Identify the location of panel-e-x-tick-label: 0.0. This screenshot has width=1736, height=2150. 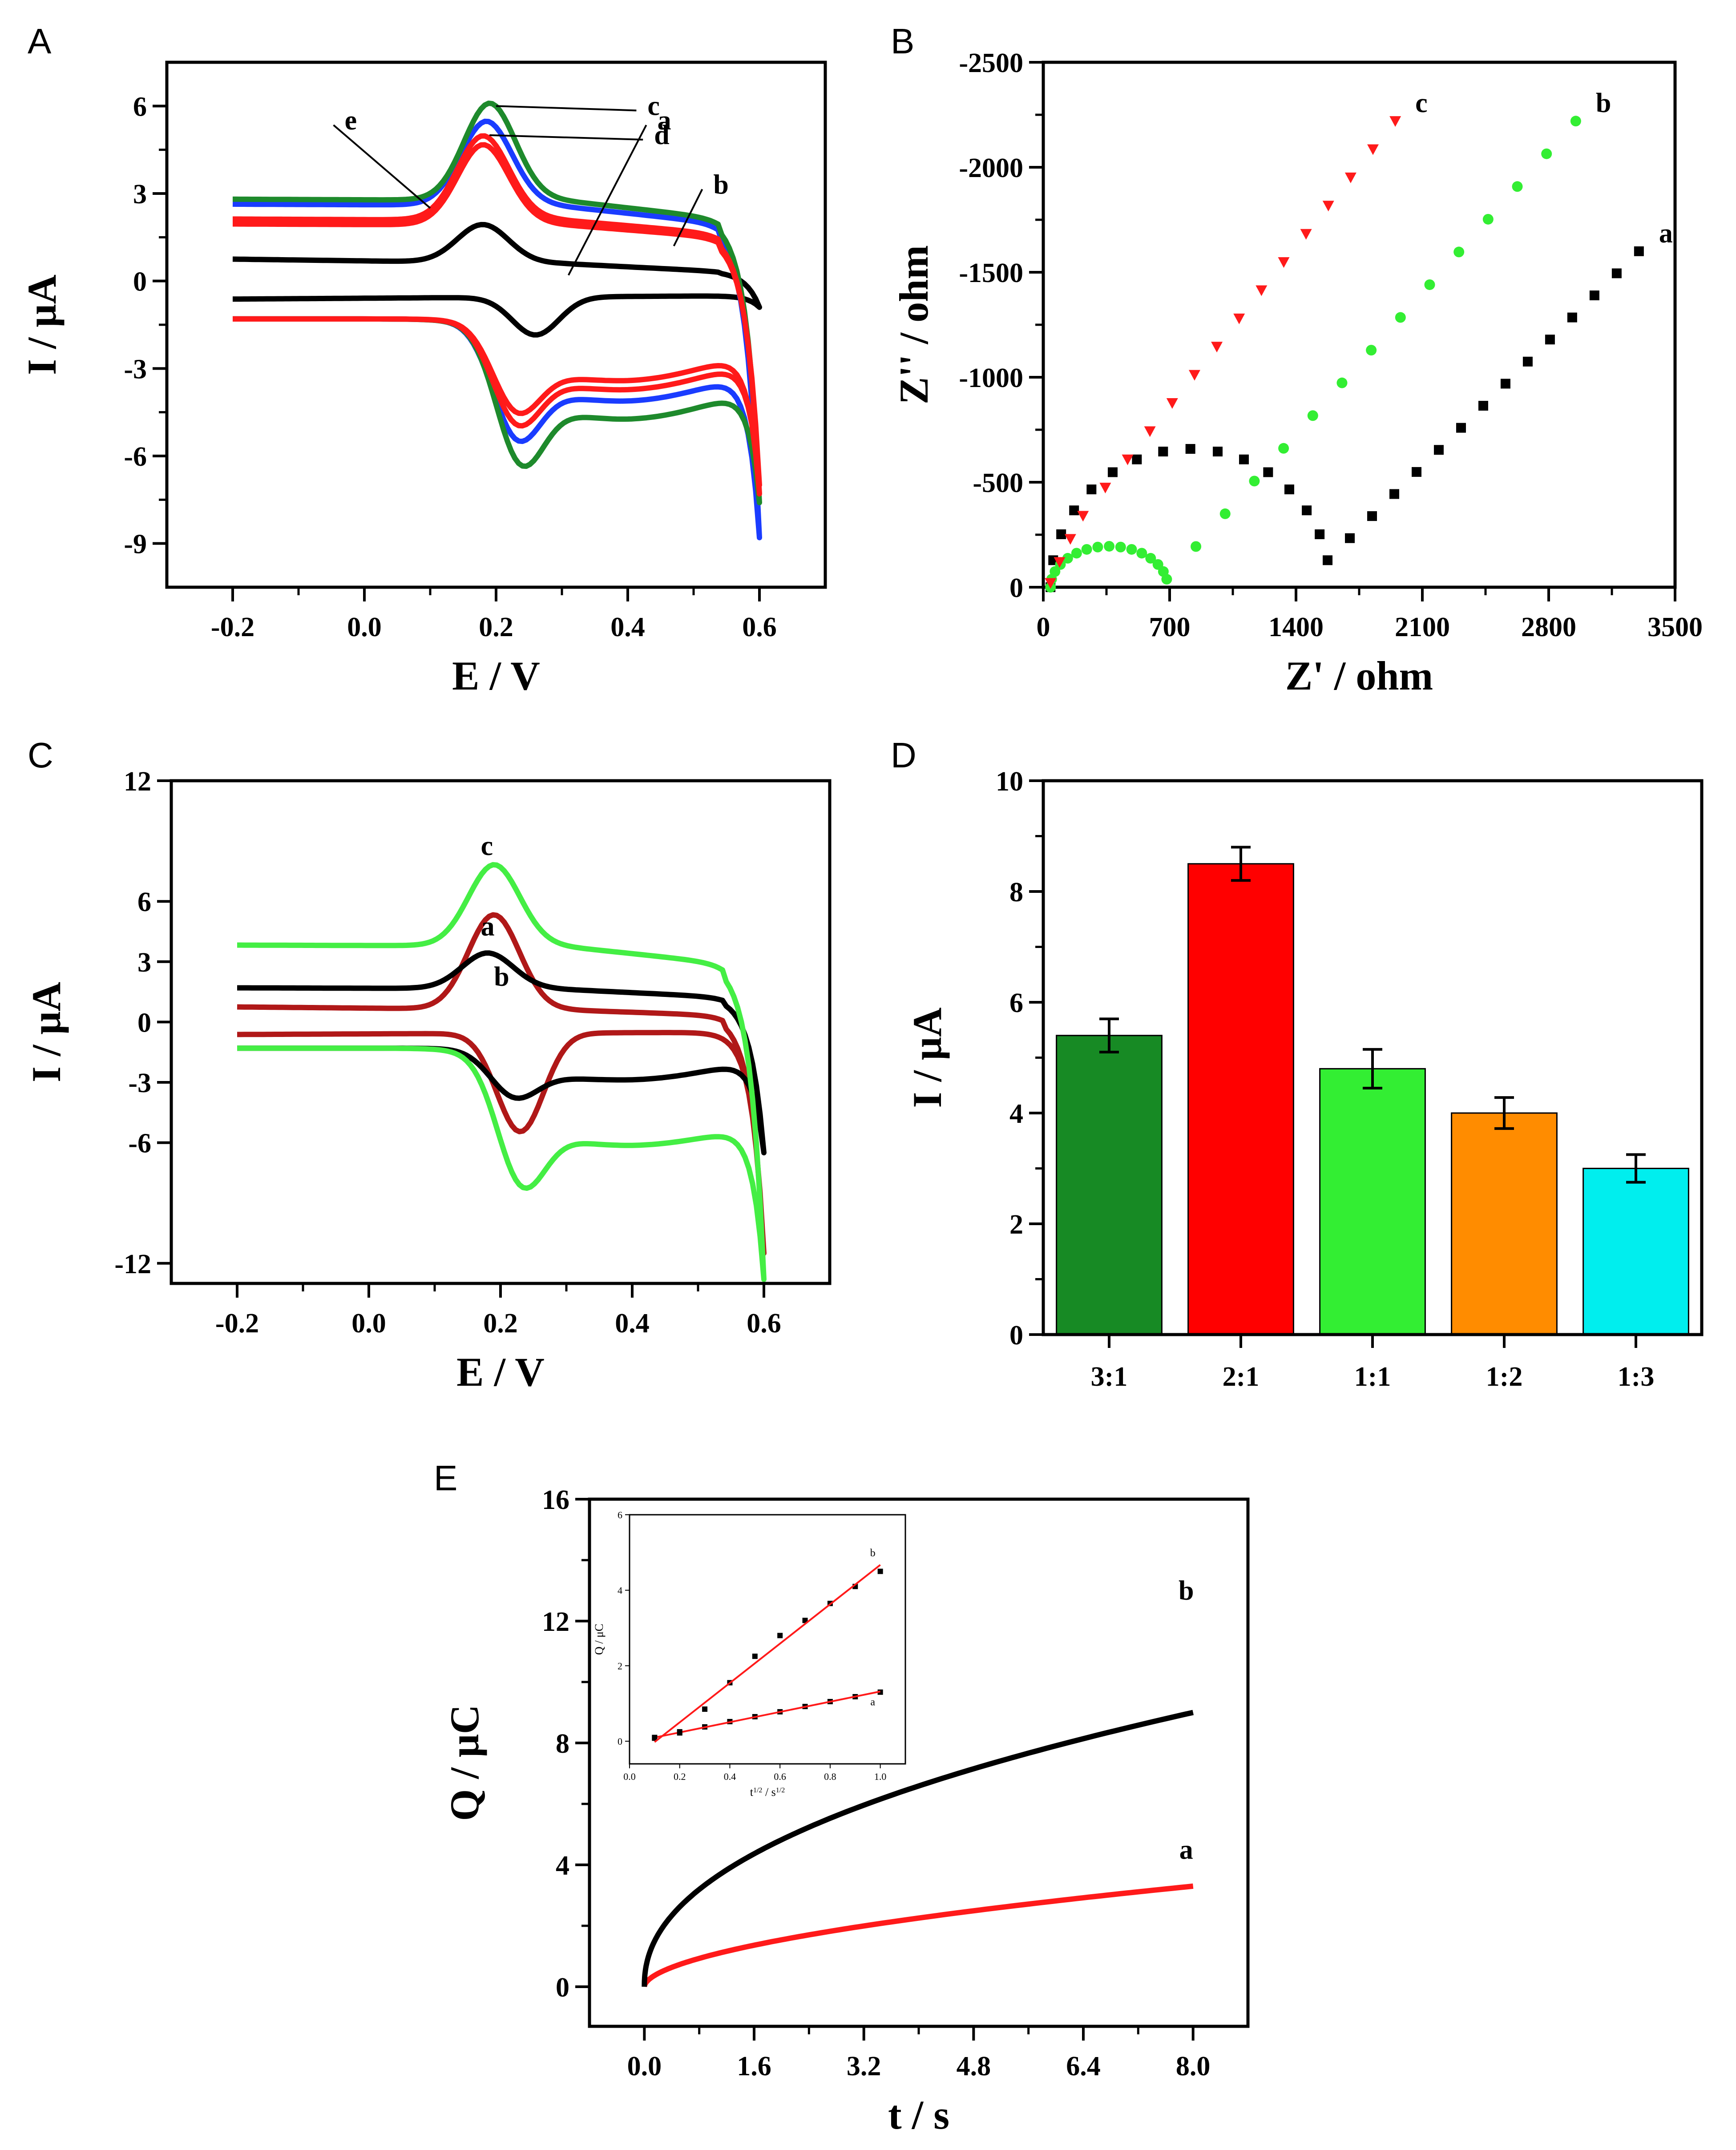
(644, 2066).